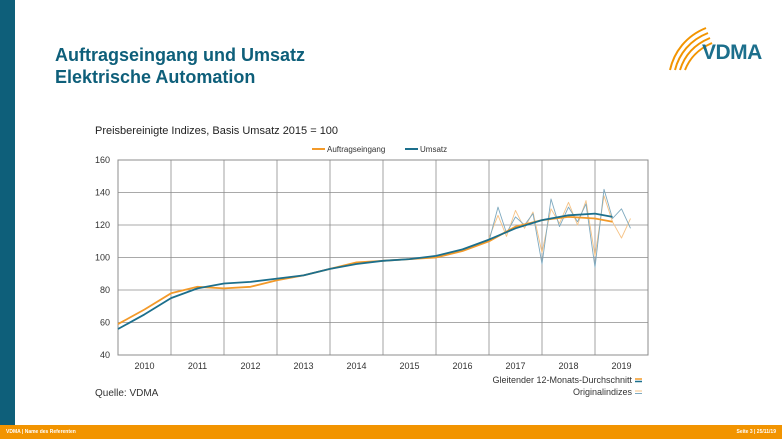 This screenshot has height=439, width=782. Describe the element at coordinates (356, 366) in the screenshot. I see `x-tick-label: 2014` at that location.